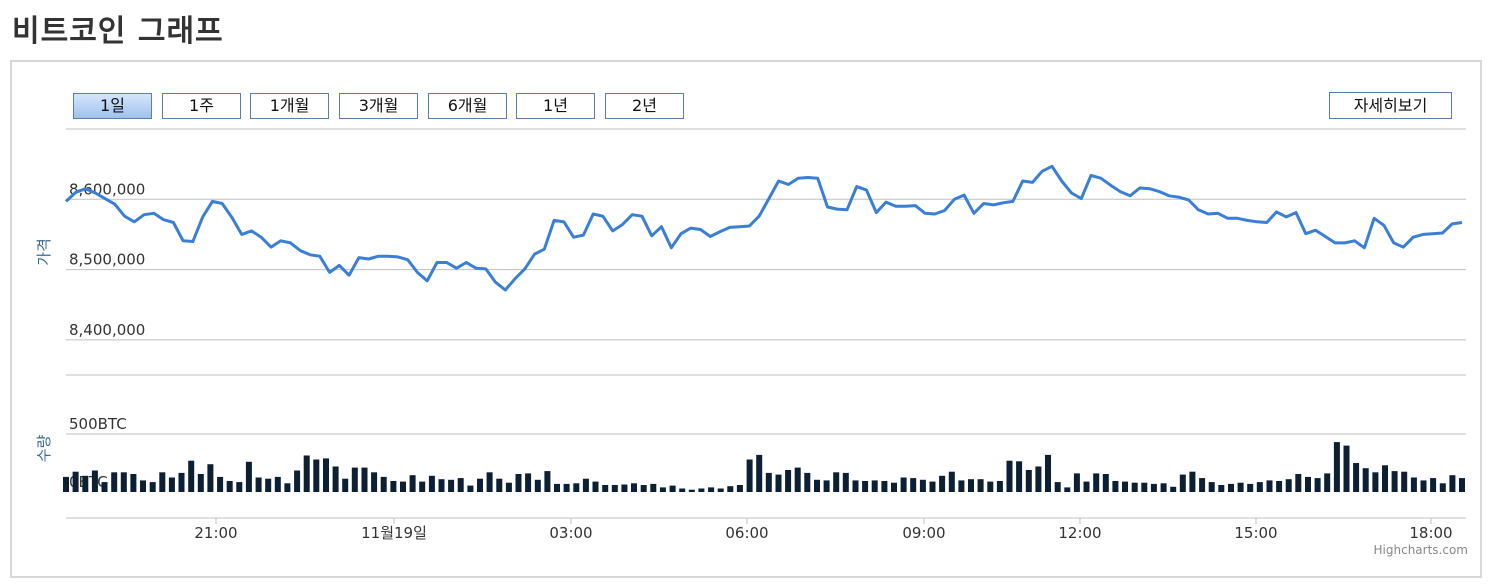 Image resolution: width=1492 pixels, height=585 pixels. Describe the element at coordinates (555, 106) in the screenshot. I see `range-button-5: 1년` at that location.